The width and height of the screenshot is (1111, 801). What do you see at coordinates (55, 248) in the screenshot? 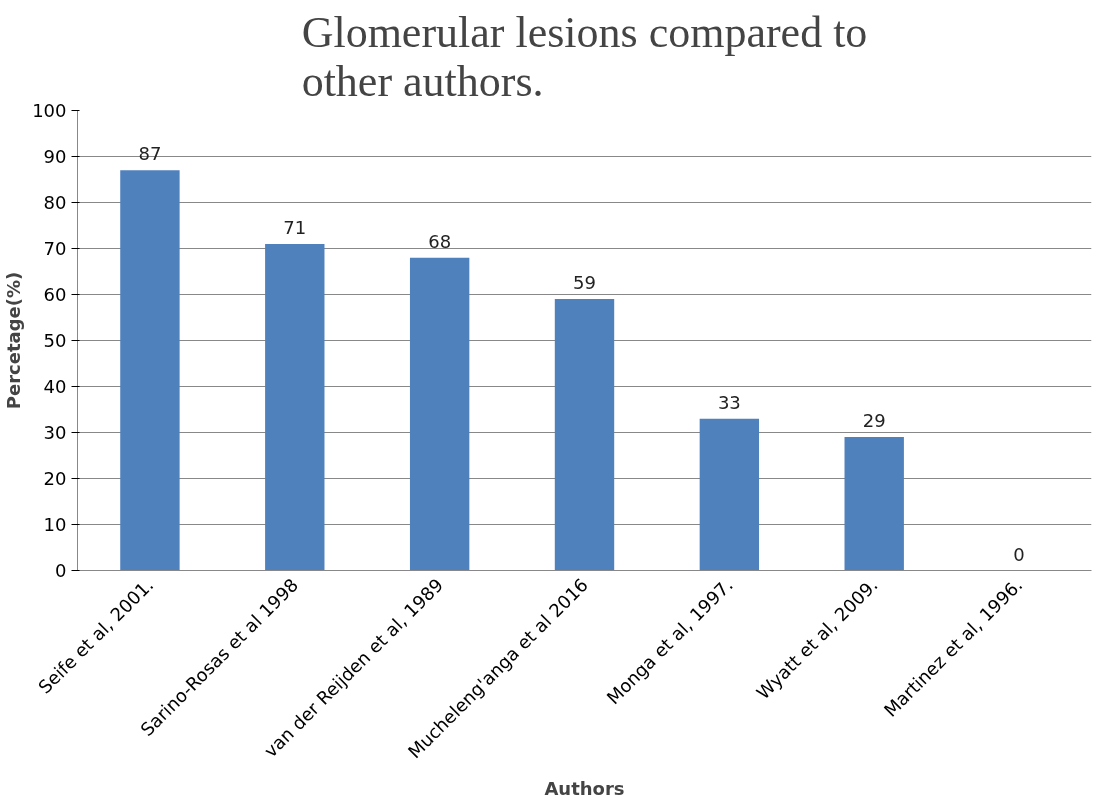
I see `y-tick-label: 70` at bounding box center [55, 248].